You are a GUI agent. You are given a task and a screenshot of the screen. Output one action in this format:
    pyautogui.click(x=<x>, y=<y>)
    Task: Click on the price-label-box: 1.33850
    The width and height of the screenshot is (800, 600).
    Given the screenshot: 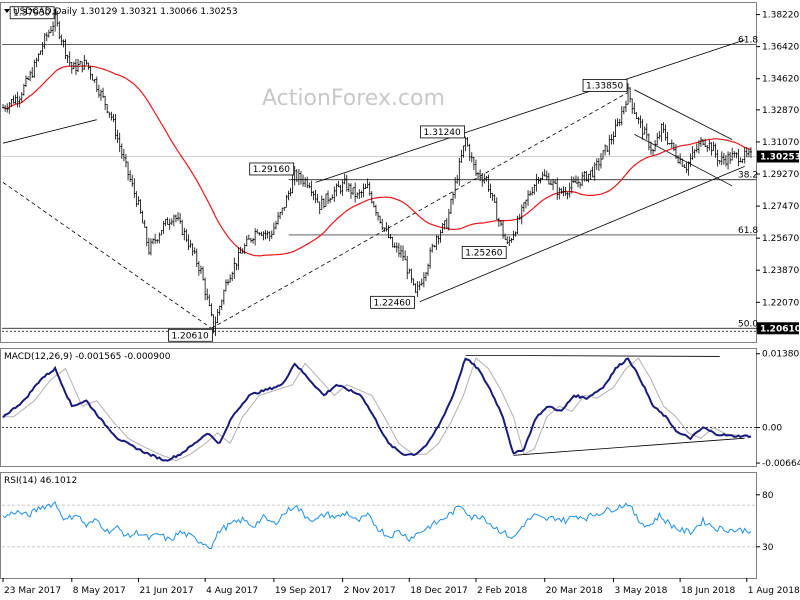 What is the action you would take?
    pyautogui.click(x=605, y=85)
    